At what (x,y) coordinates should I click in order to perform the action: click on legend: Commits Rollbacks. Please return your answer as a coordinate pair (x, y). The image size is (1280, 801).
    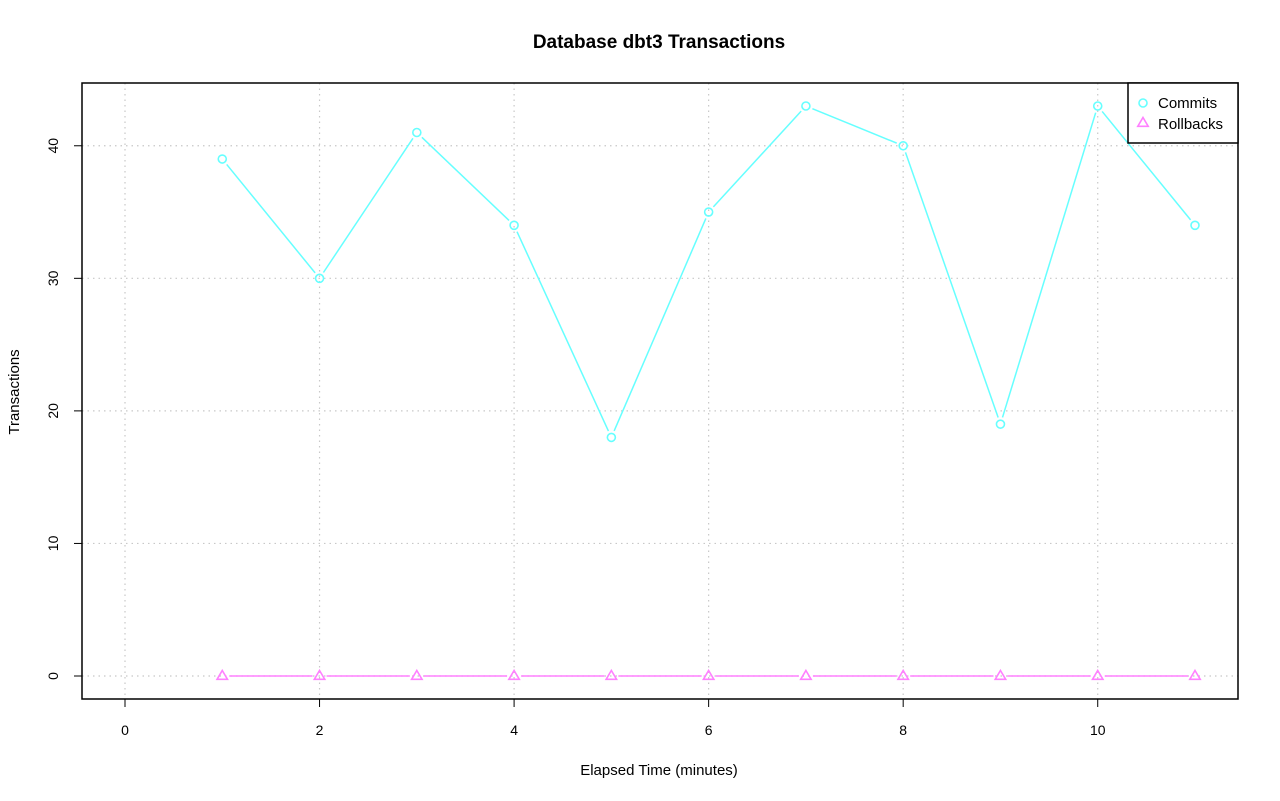
    Looking at the image, I should click on (1183, 113).